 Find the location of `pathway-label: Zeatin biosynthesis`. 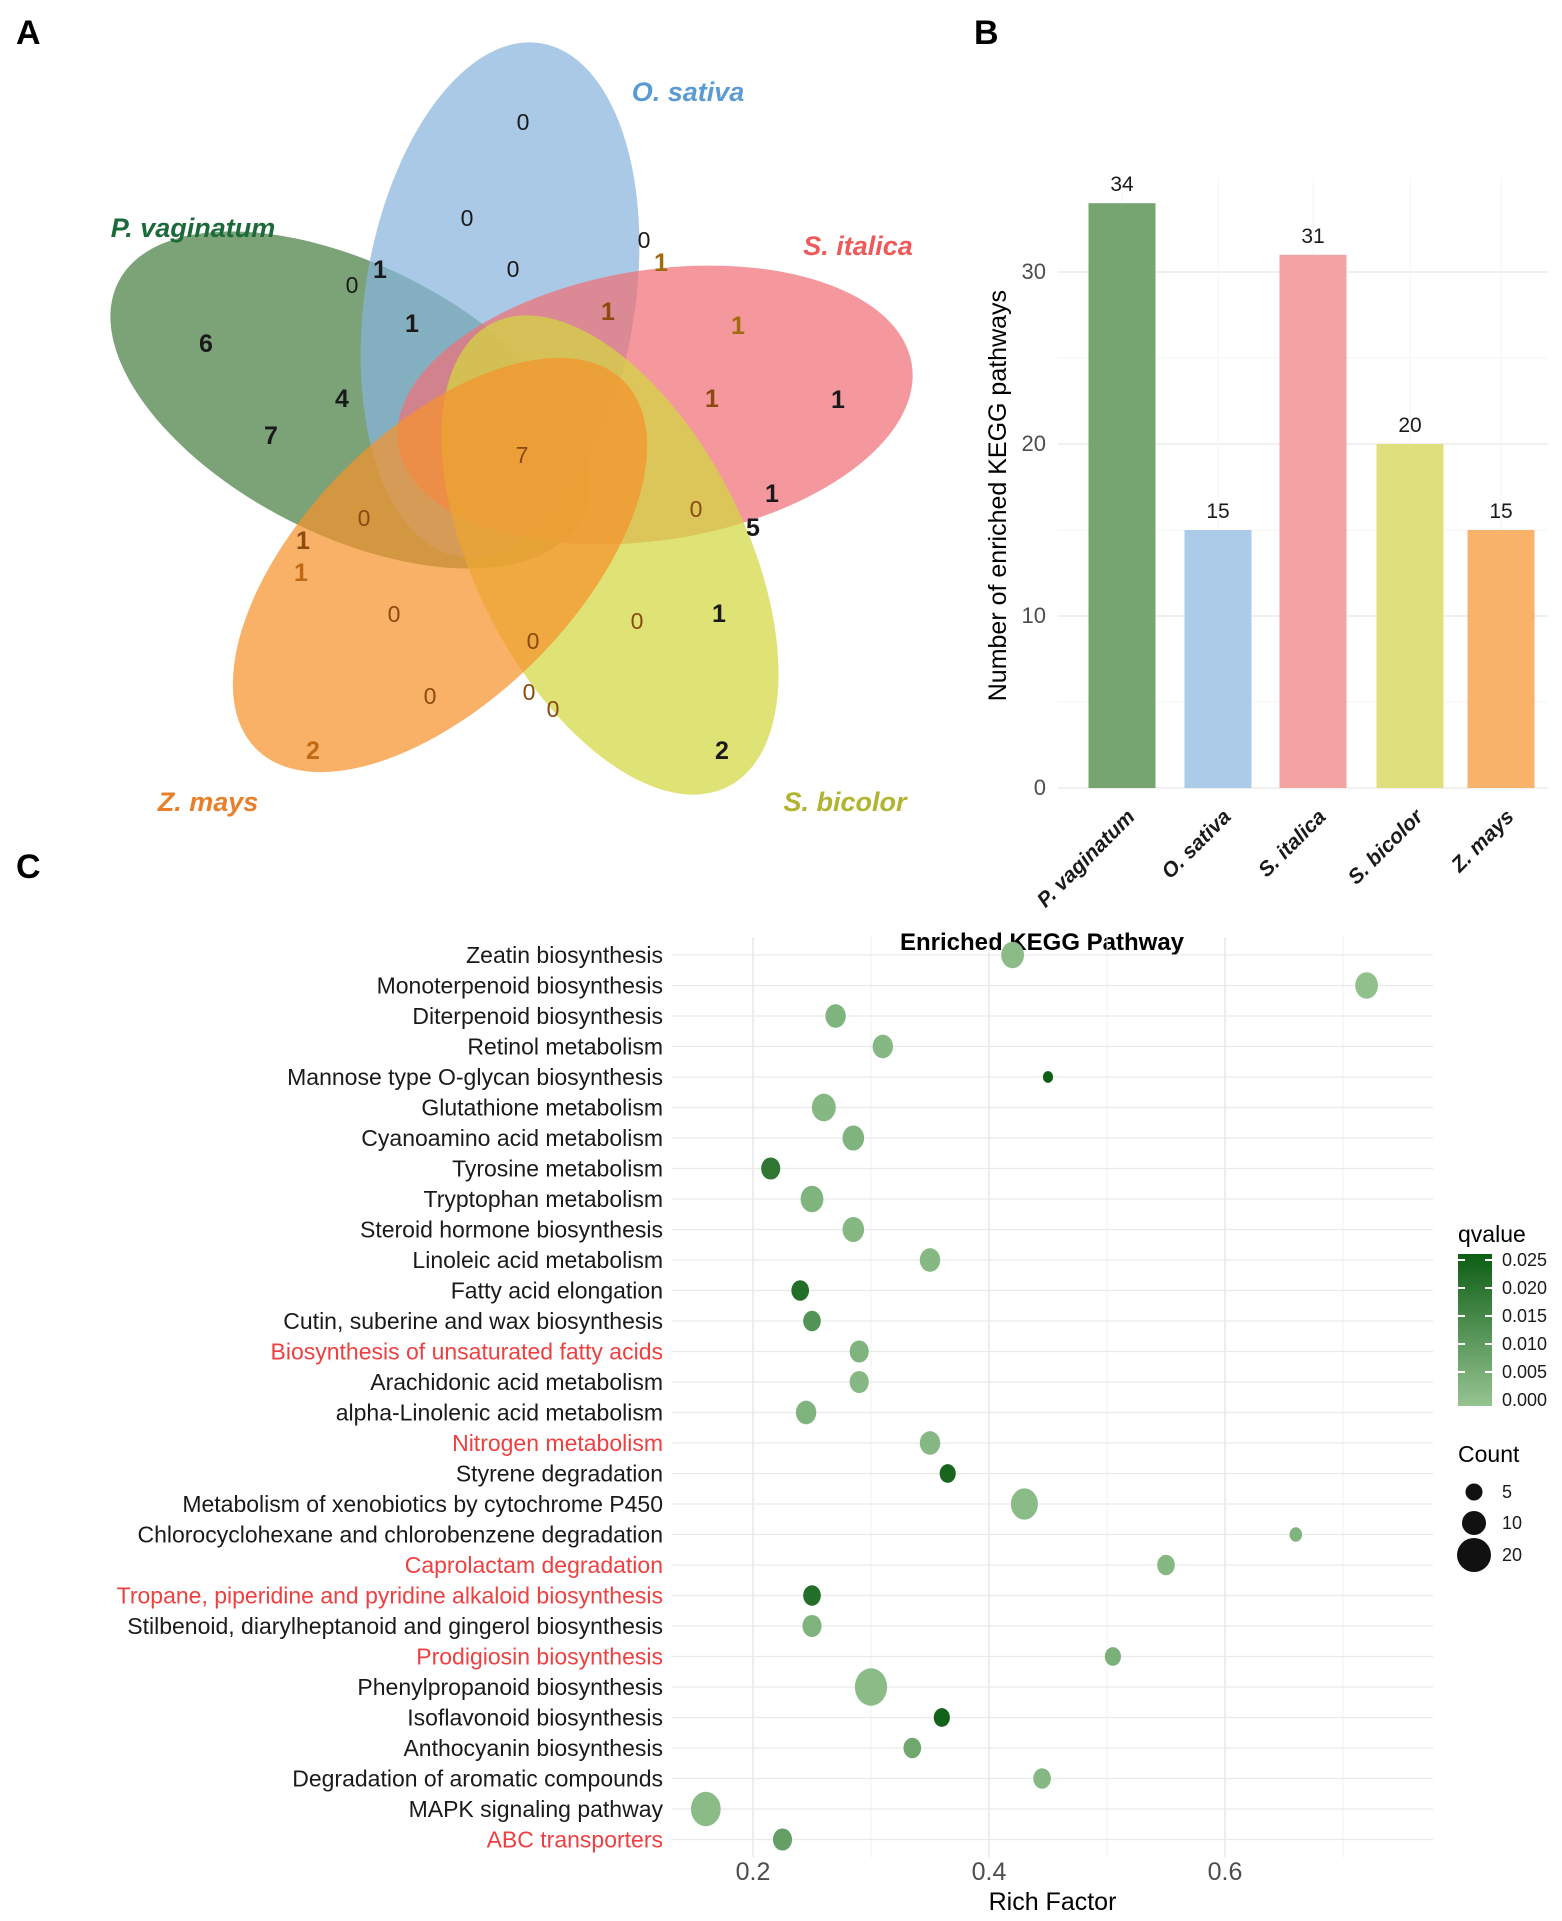

pathway-label: Zeatin biosynthesis is located at coordinates (564, 955).